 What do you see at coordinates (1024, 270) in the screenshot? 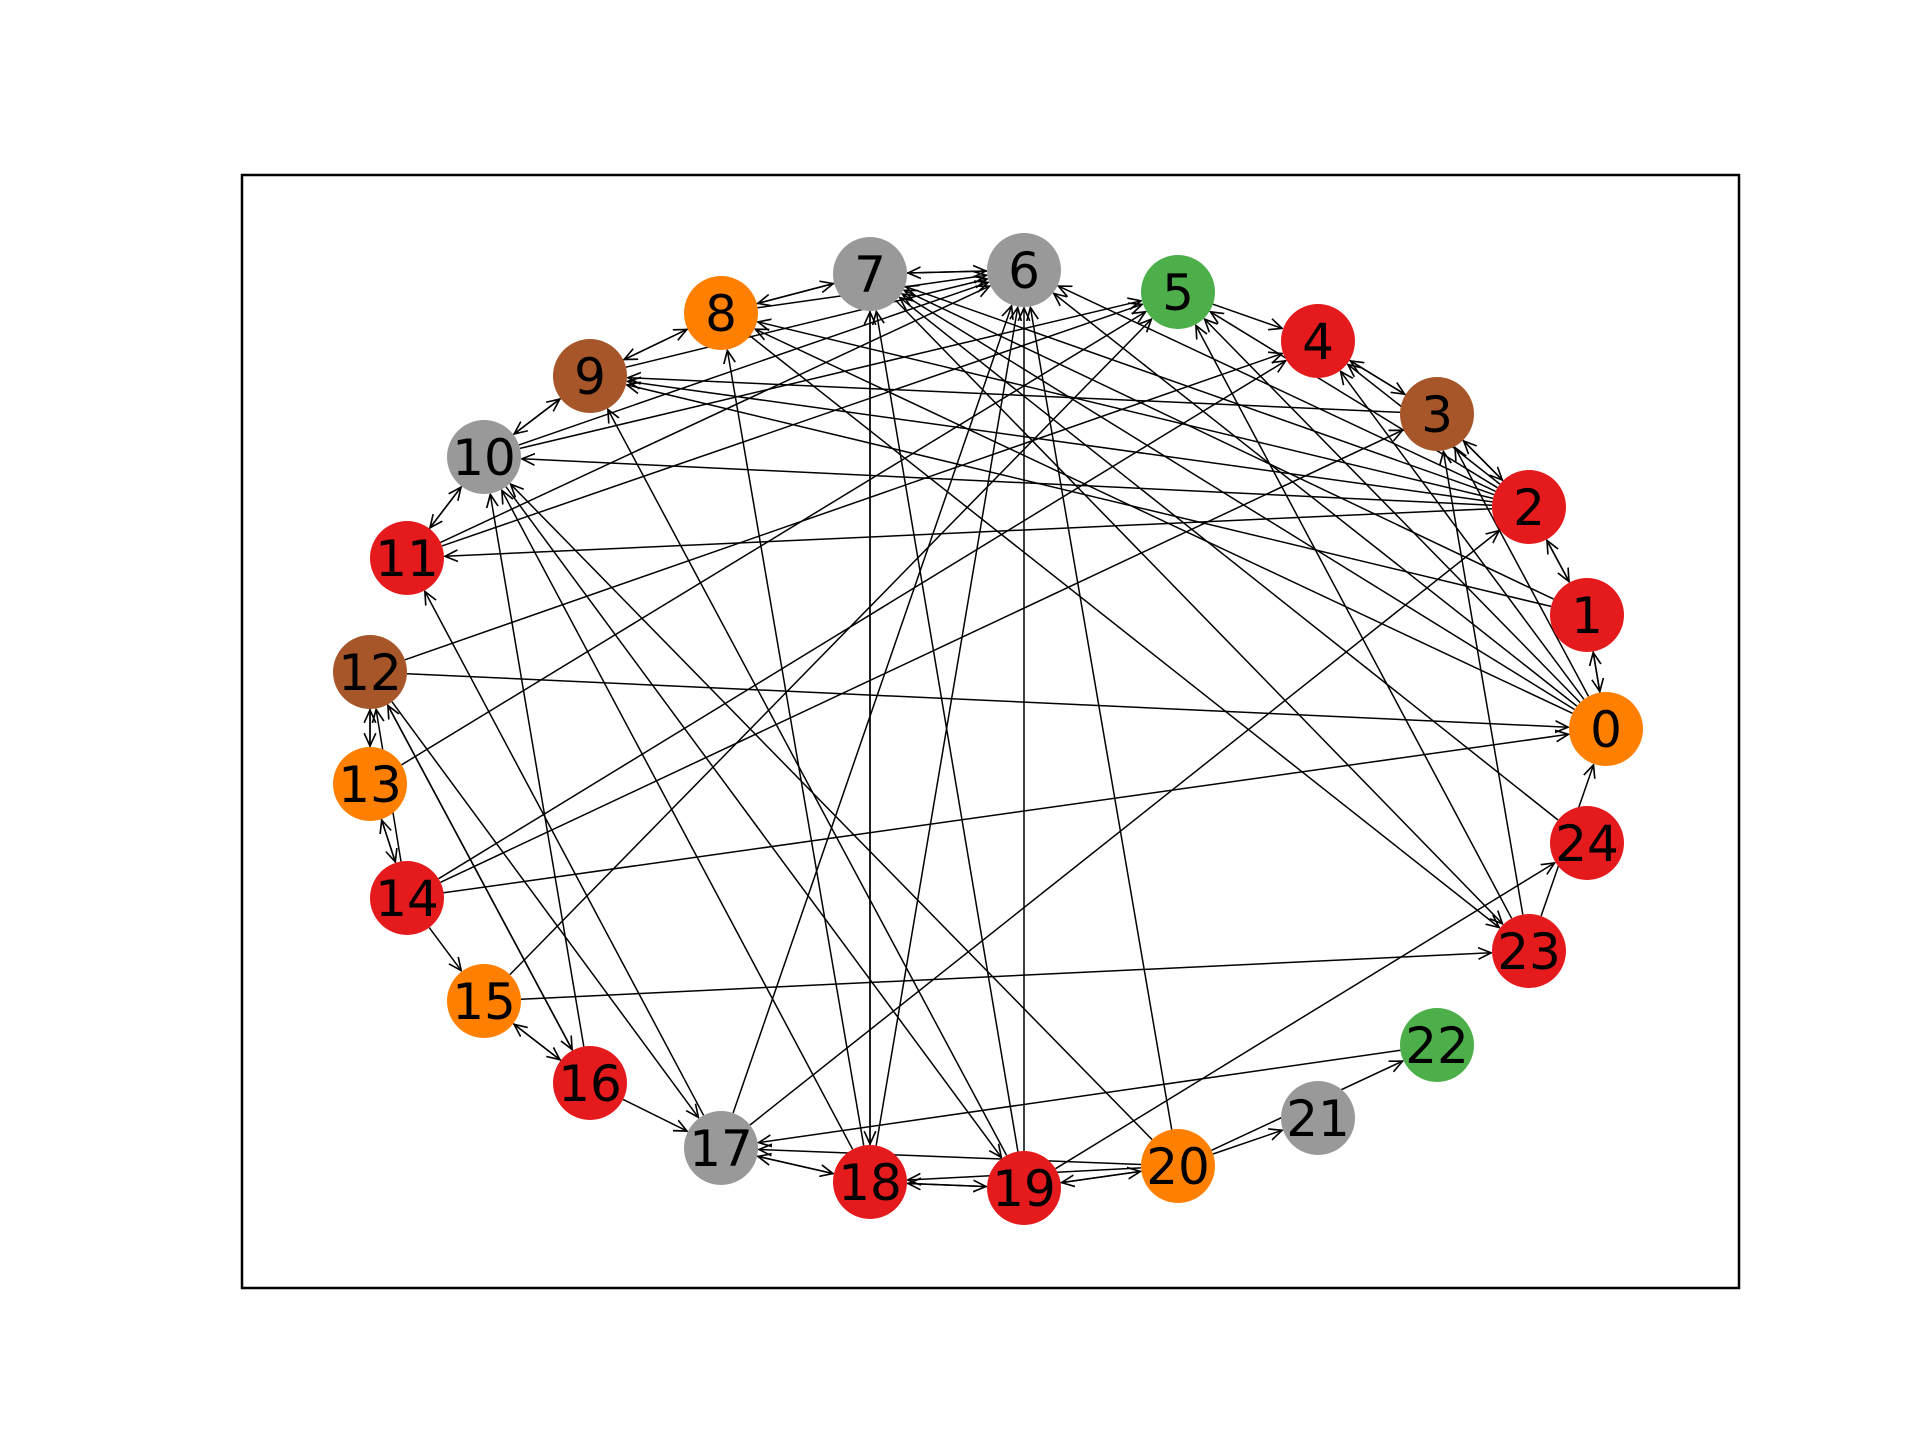
I see `node-6: 6` at bounding box center [1024, 270].